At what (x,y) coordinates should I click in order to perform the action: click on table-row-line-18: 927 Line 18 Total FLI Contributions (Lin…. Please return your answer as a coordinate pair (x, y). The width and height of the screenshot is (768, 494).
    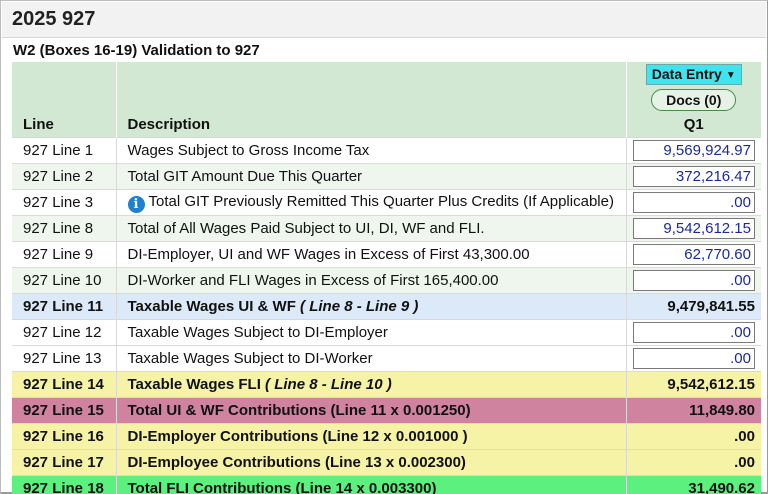
    Looking at the image, I should click on (386, 485).